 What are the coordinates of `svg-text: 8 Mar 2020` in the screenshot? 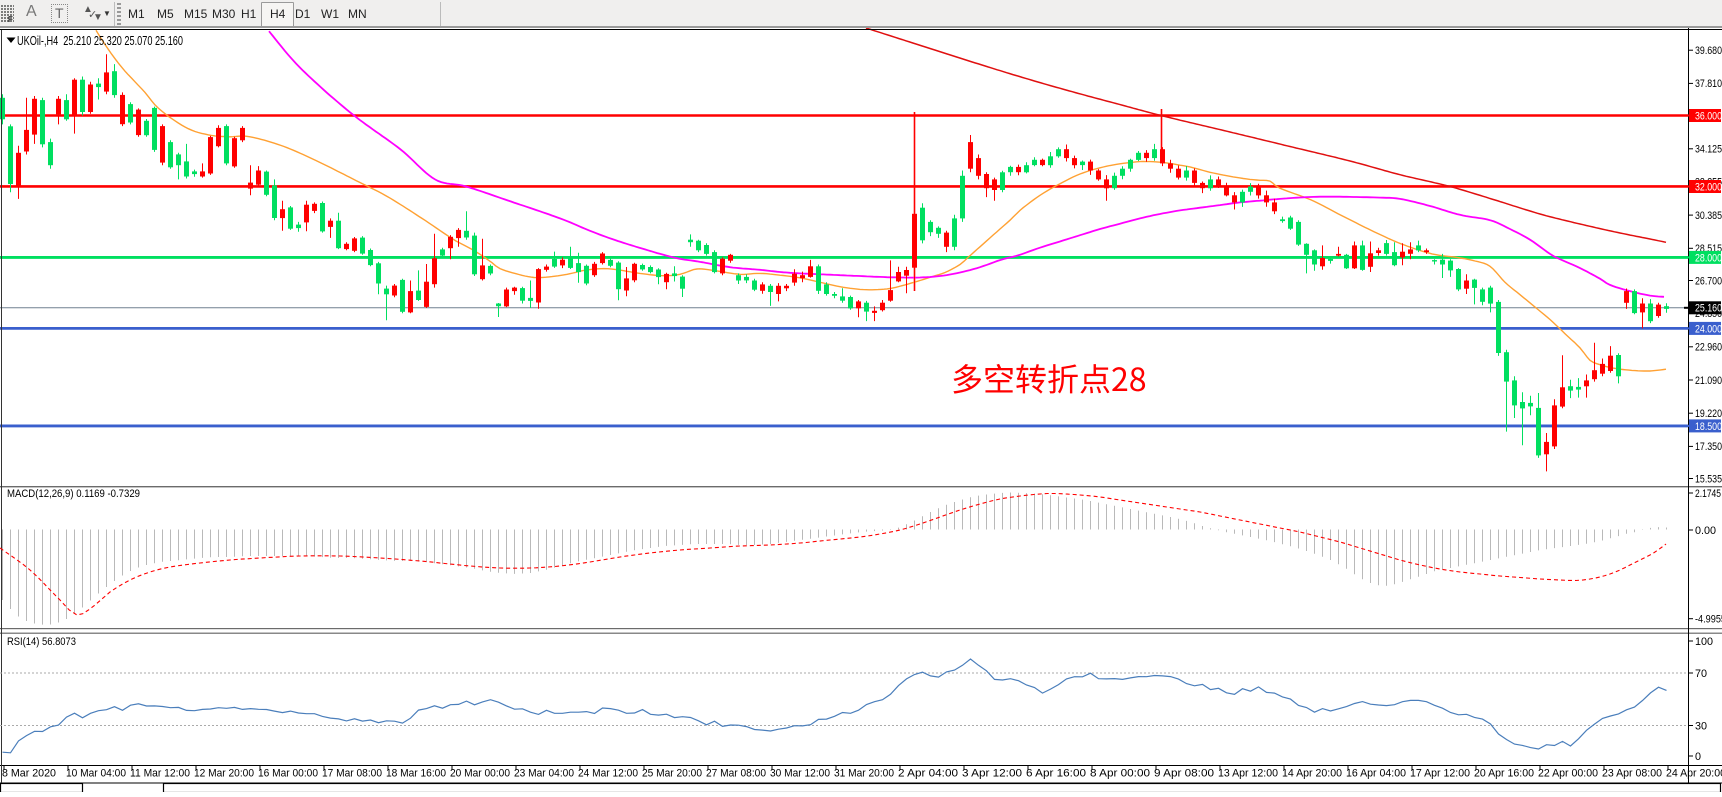 It's located at (29, 774).